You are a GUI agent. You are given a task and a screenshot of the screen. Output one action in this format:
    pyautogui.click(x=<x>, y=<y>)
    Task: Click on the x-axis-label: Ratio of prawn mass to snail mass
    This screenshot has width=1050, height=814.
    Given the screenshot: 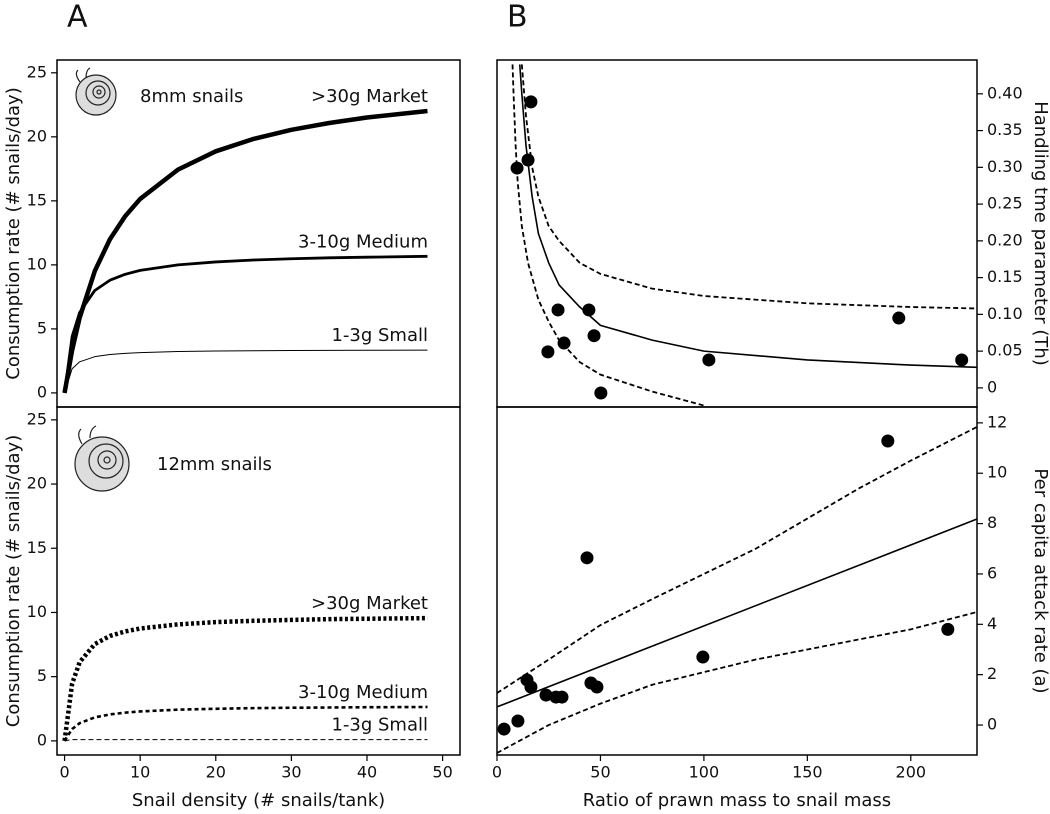 What is the action you would take?
    pyautogui.click(x=737, y=800)
    